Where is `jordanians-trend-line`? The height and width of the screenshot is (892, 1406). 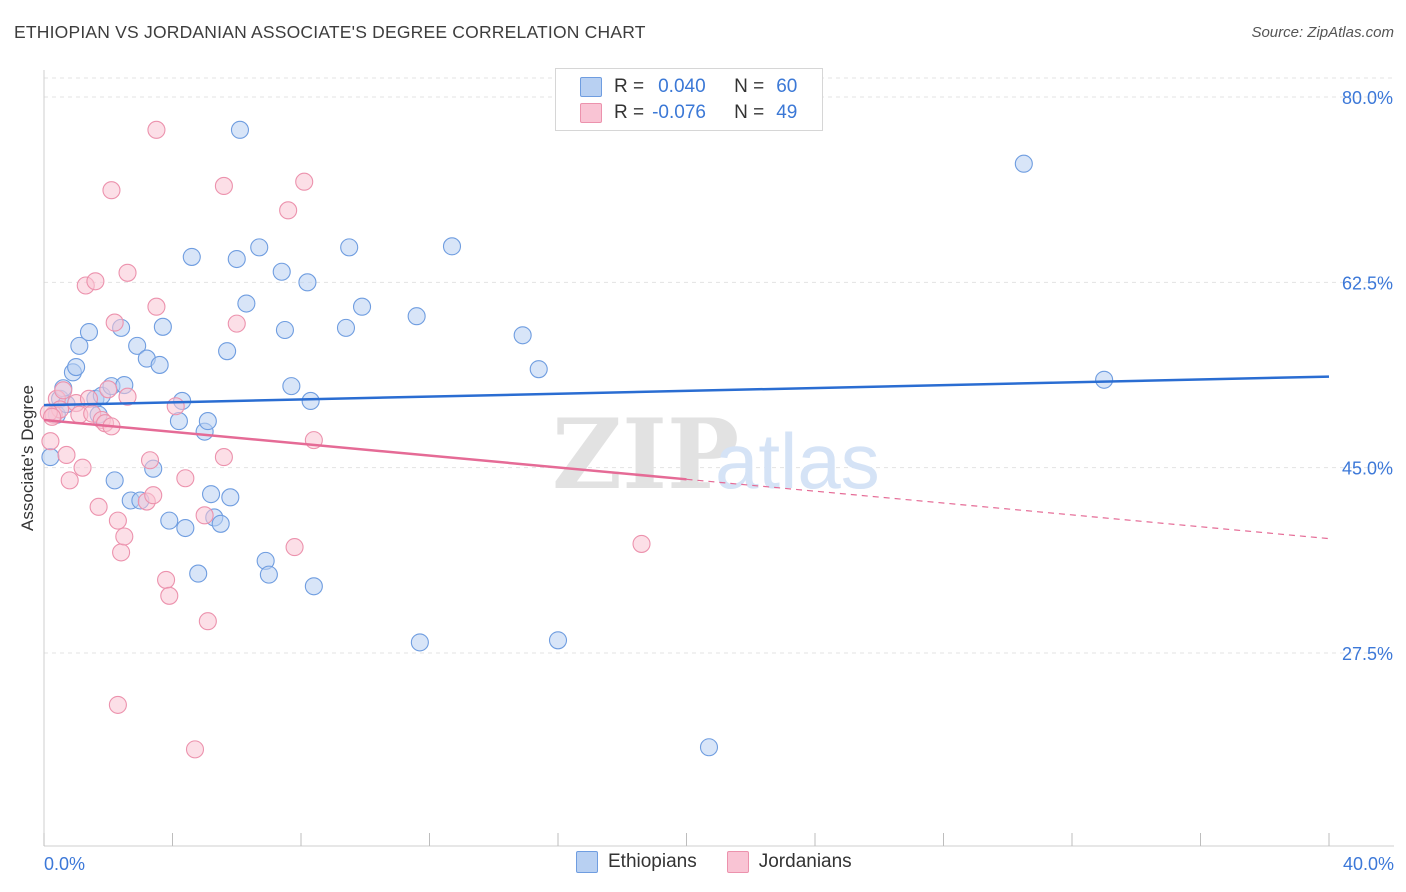 jordanians-trend-line is located at coordinates (365, 449).